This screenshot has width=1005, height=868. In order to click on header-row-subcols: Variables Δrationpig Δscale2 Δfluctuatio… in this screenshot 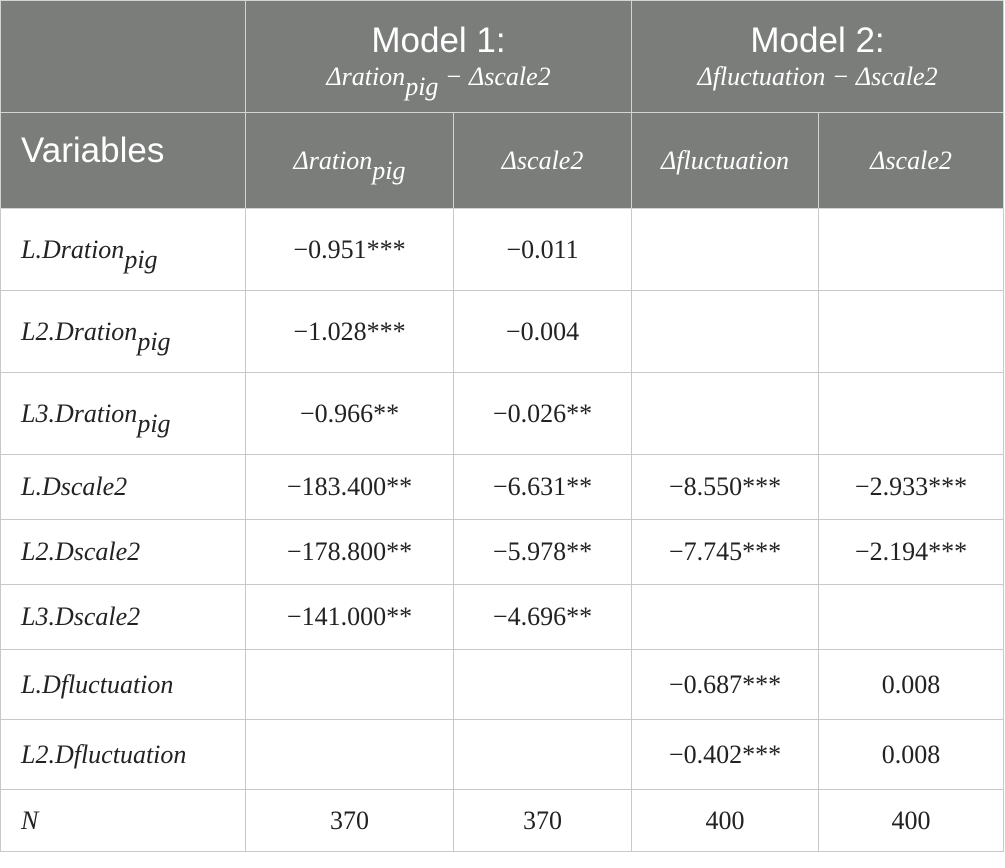, I will do `click(502, 160)`.